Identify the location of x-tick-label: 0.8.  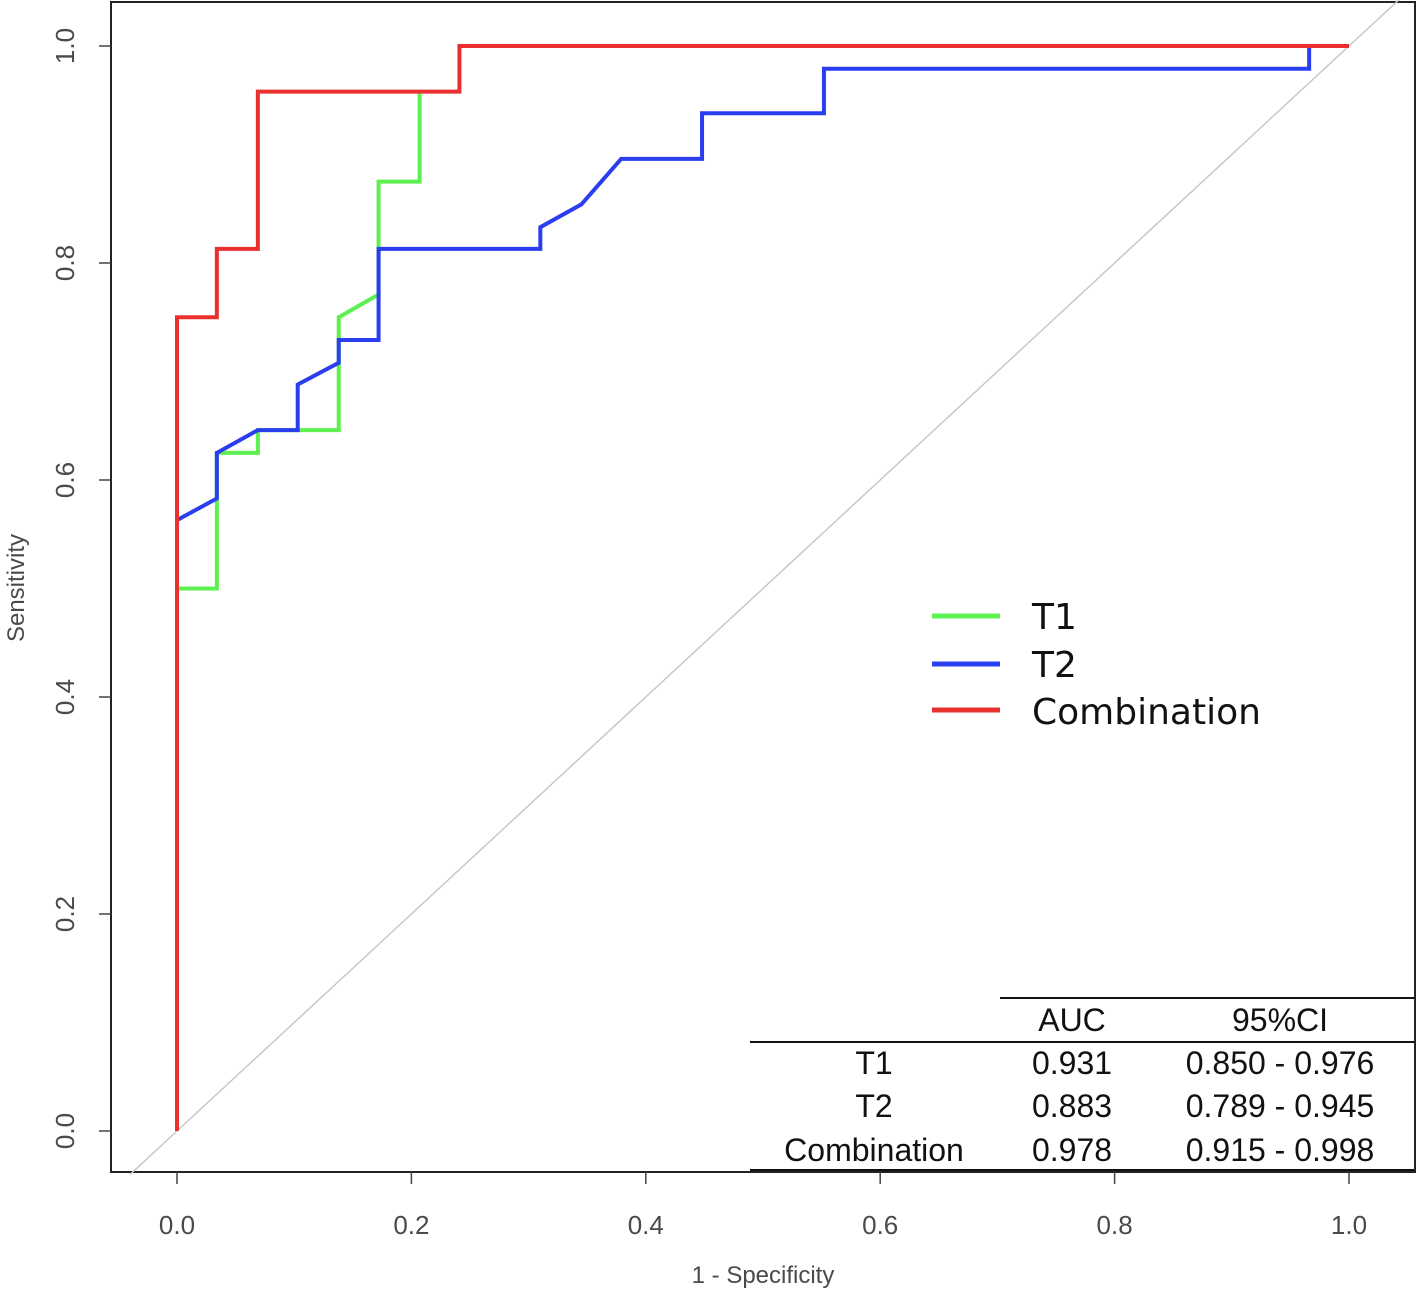
(1115, 1225).